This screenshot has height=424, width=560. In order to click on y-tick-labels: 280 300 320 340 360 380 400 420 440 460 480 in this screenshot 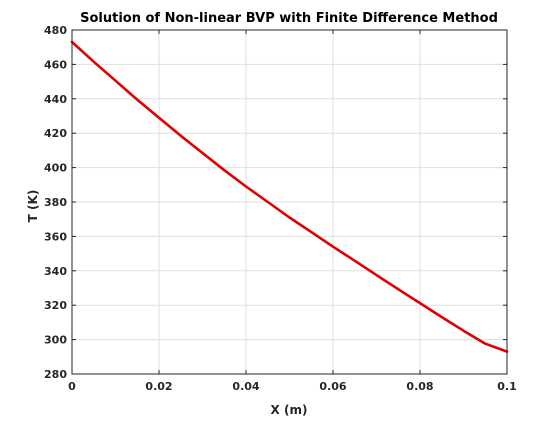, I will do `click(55, 202)`.